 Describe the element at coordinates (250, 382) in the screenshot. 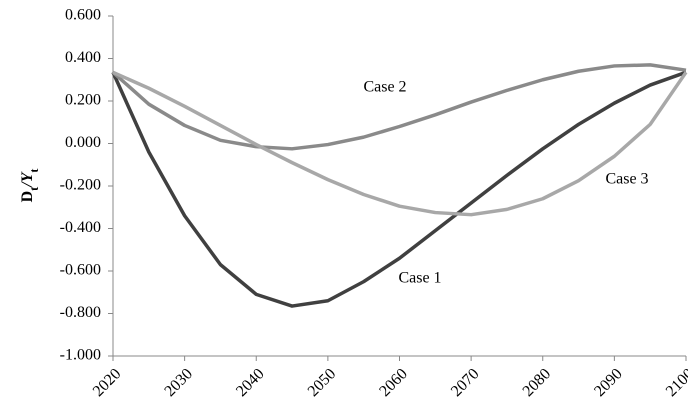

I see `x-tick-label: 2040` at that location.